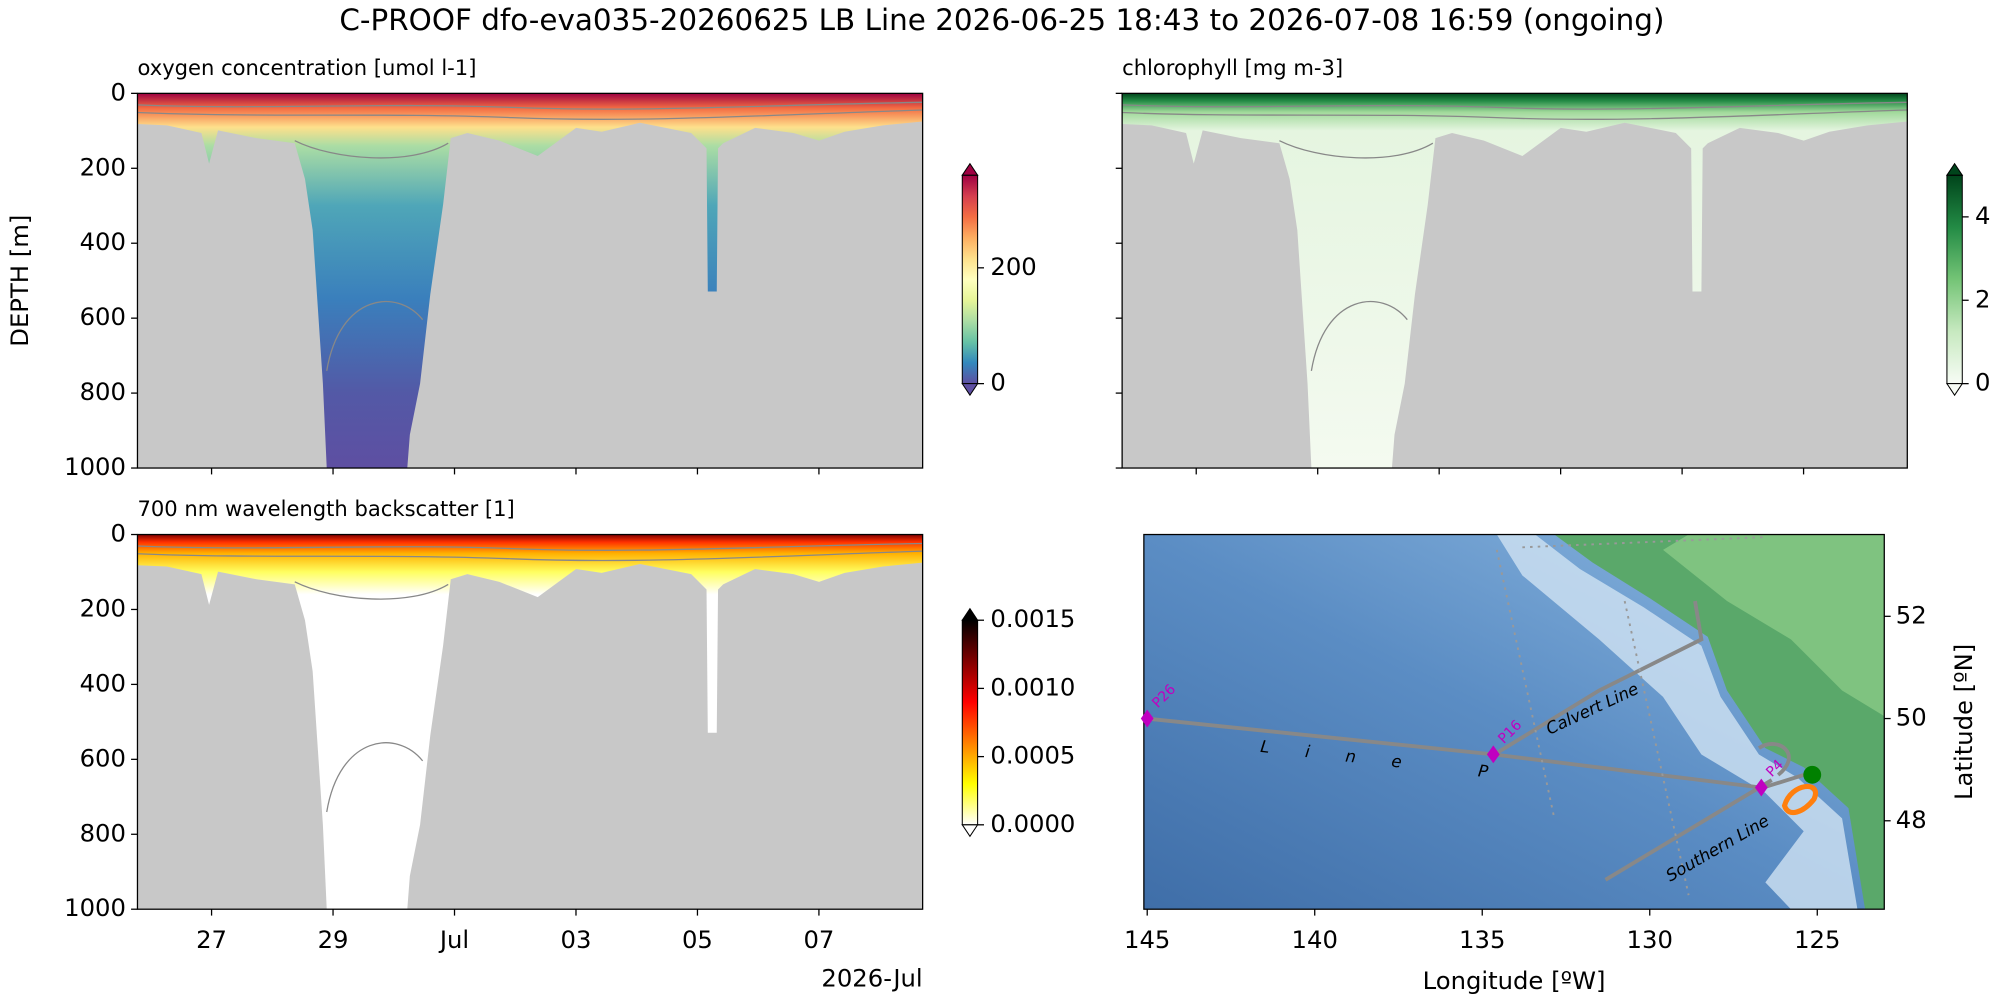 This screenshot has width=2000, height=1000. What do you see at coordinates (1963, 722) in the screenshot?
I see `y-axis-label: Latitude [ºN]` at bounding box center [1963, 722].